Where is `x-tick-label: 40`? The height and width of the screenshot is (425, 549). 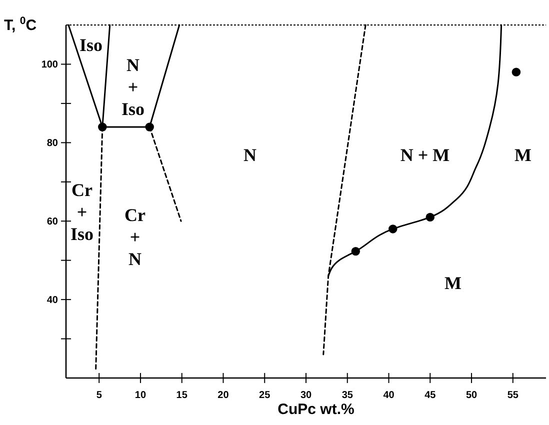
x-tick-label: 40 is located at coordinates (389, 395).